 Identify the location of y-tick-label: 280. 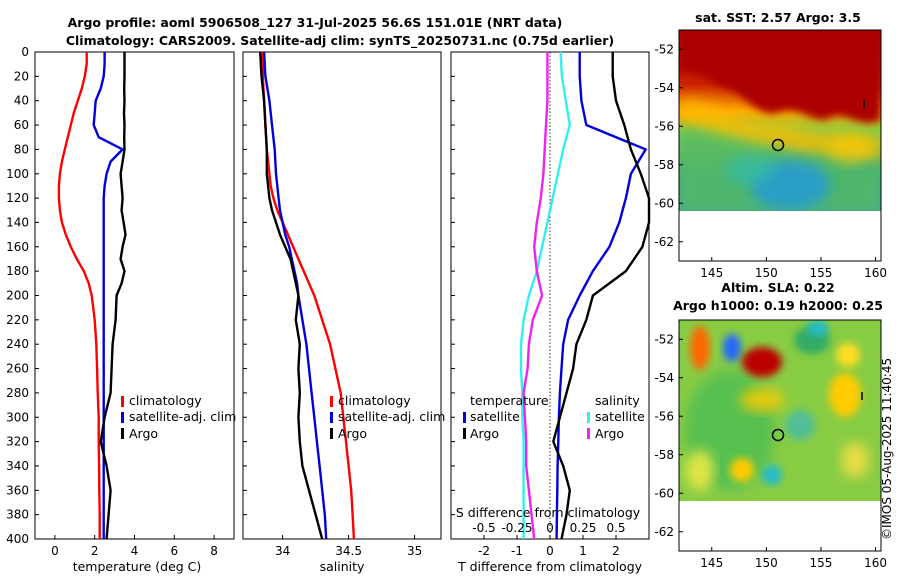
(17, 393).